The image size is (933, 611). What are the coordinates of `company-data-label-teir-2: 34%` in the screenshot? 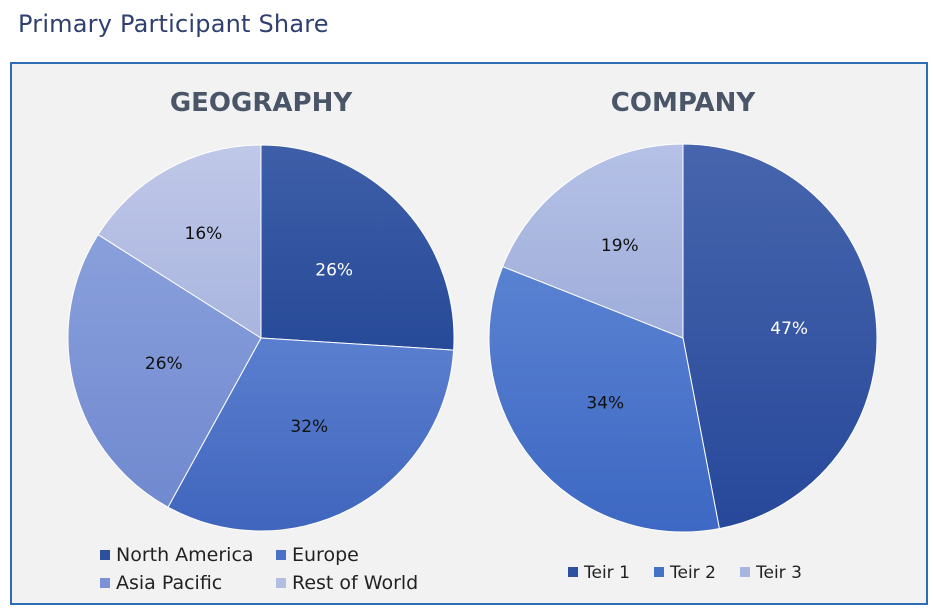 It's located at (605, 403).